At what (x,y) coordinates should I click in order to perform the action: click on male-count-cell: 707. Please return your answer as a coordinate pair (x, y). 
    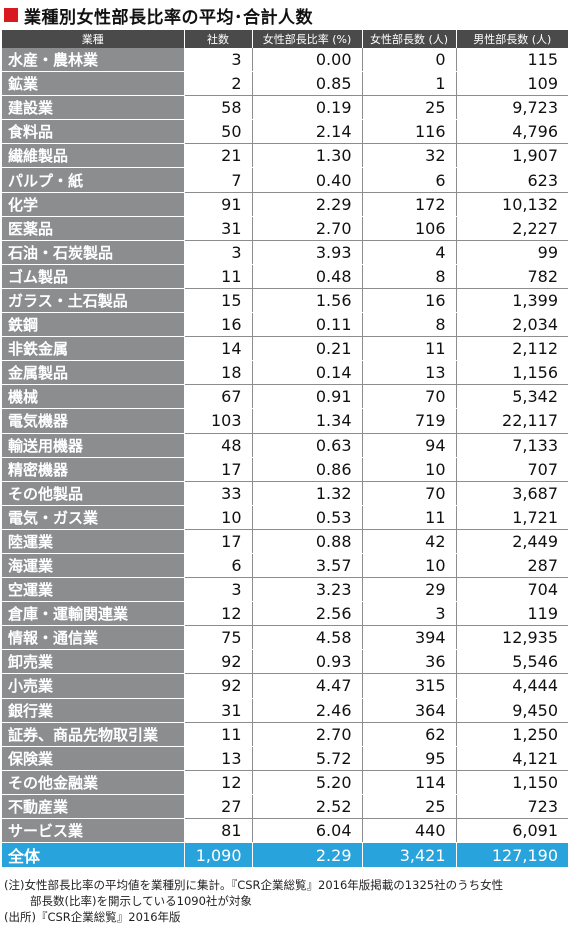
    Looking at the image, I should click on (512, 469).